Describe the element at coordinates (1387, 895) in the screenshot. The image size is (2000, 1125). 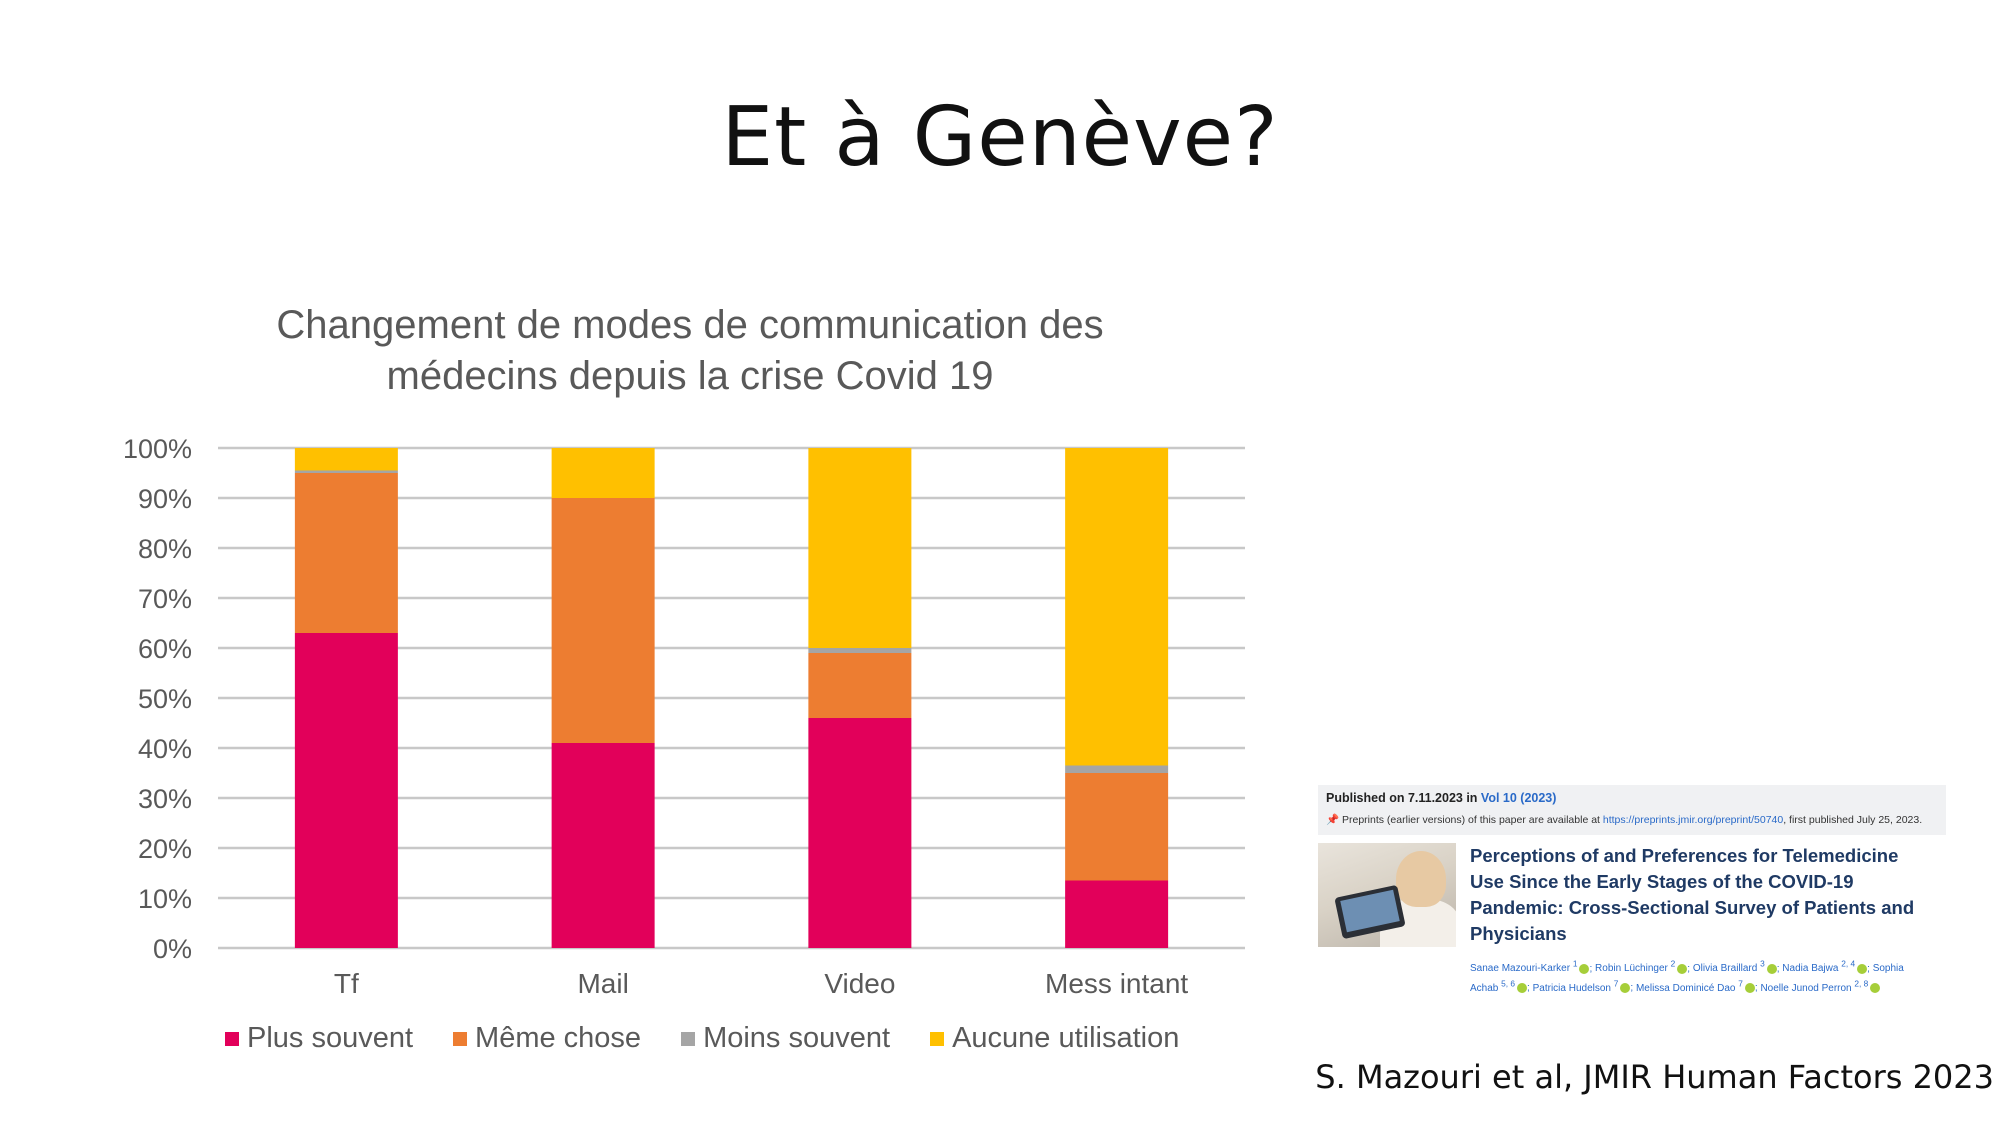
I see `article-thumbnail` at that location.